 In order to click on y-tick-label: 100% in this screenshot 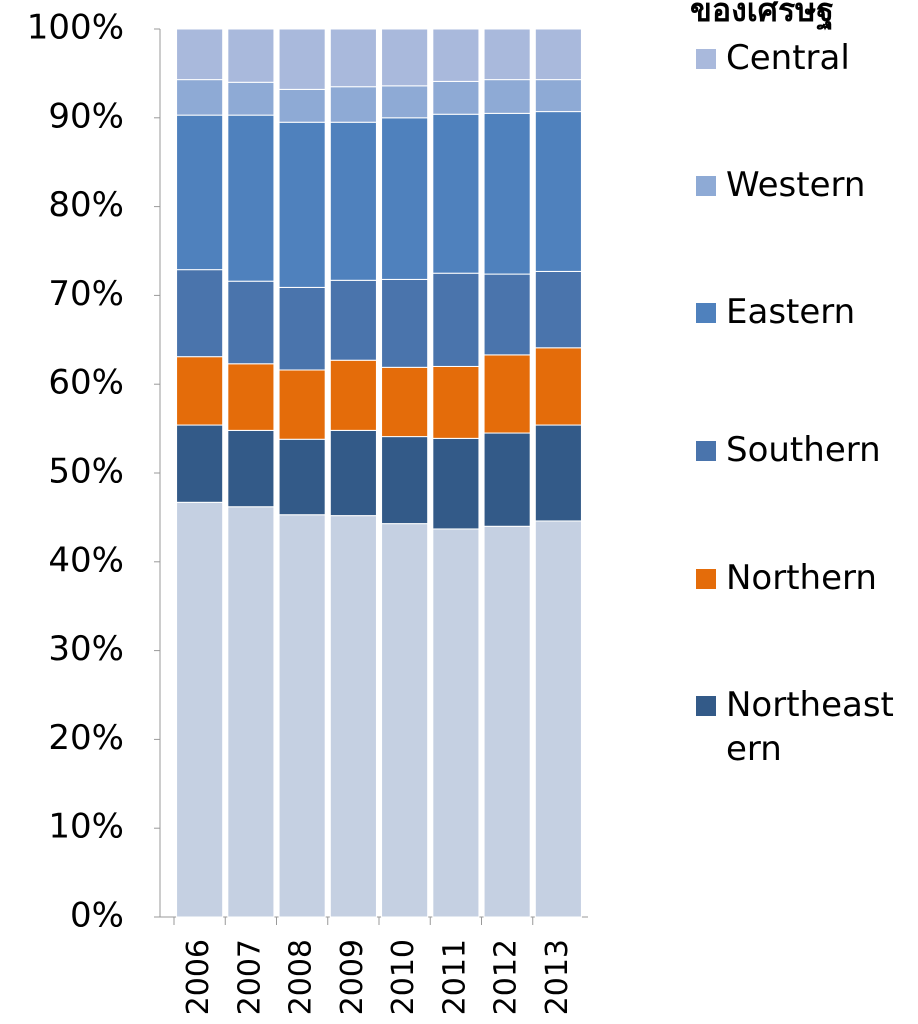, I will do `click(75, 28)`.